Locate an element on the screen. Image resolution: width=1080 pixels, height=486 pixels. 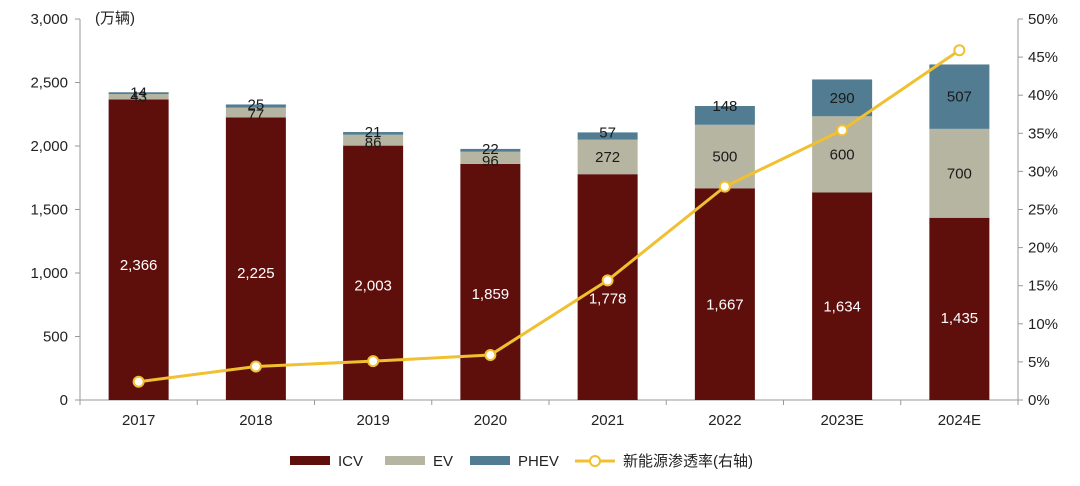
x-tick-label: 2022 is located at coordinates (724, 420).